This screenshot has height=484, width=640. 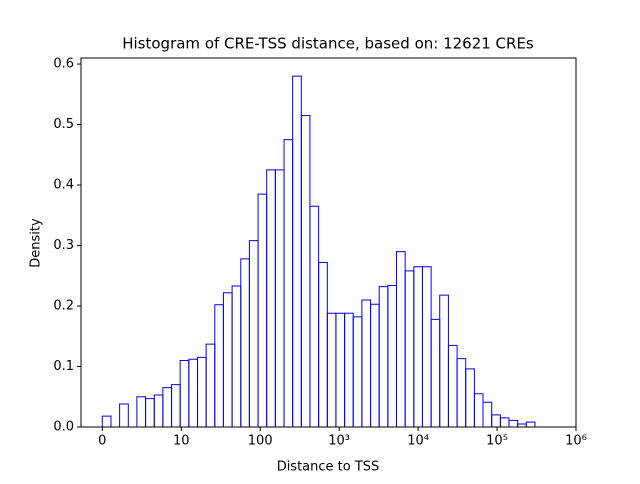 What do you see at coordinates (63, 64) in the screenshot?
I see `y-tick-label: 0.6` at bounding box center [63, 64].